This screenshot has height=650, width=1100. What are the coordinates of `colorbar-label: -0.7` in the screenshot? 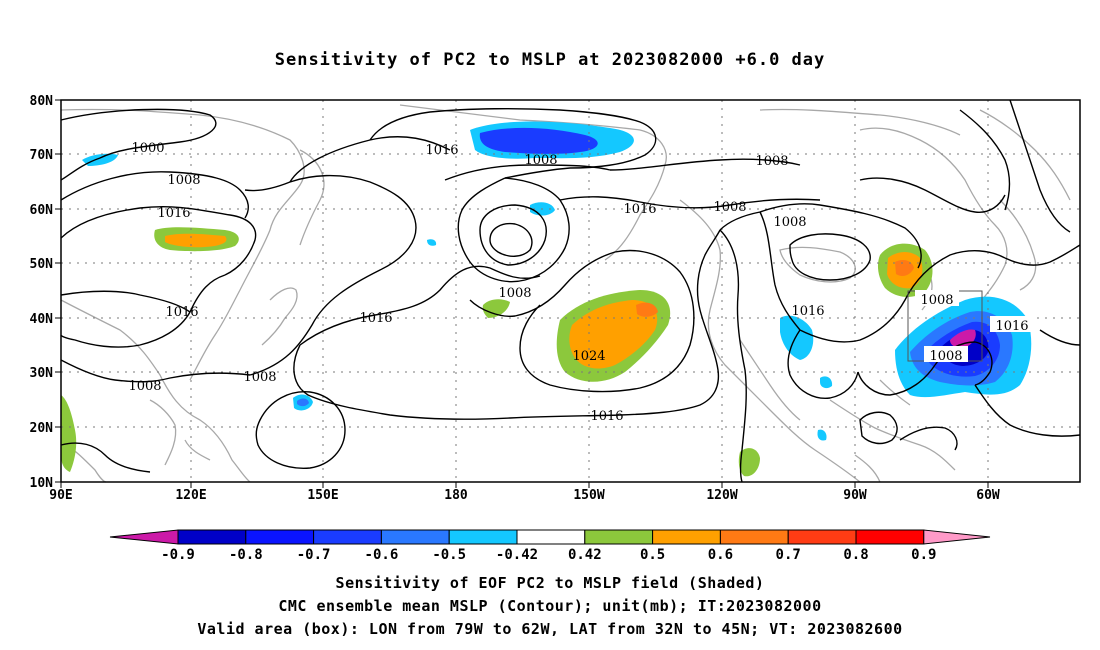 It's located at (314, 555).